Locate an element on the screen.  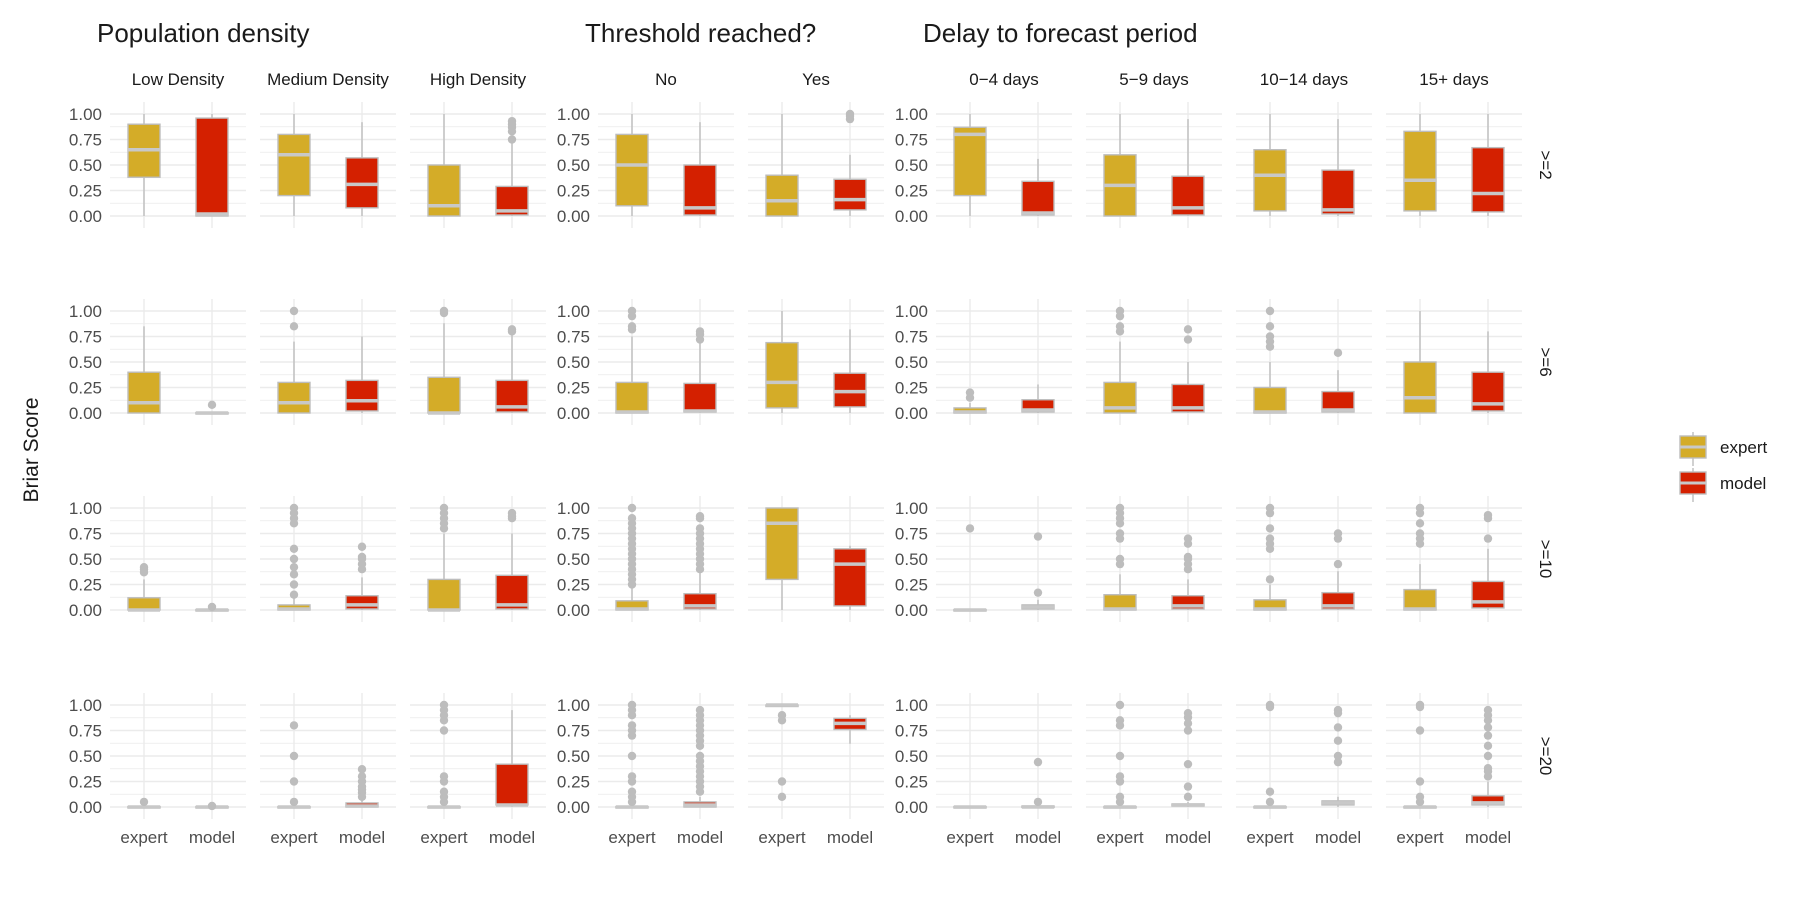
facet-label: Yes is located at coordinates (816, 79).